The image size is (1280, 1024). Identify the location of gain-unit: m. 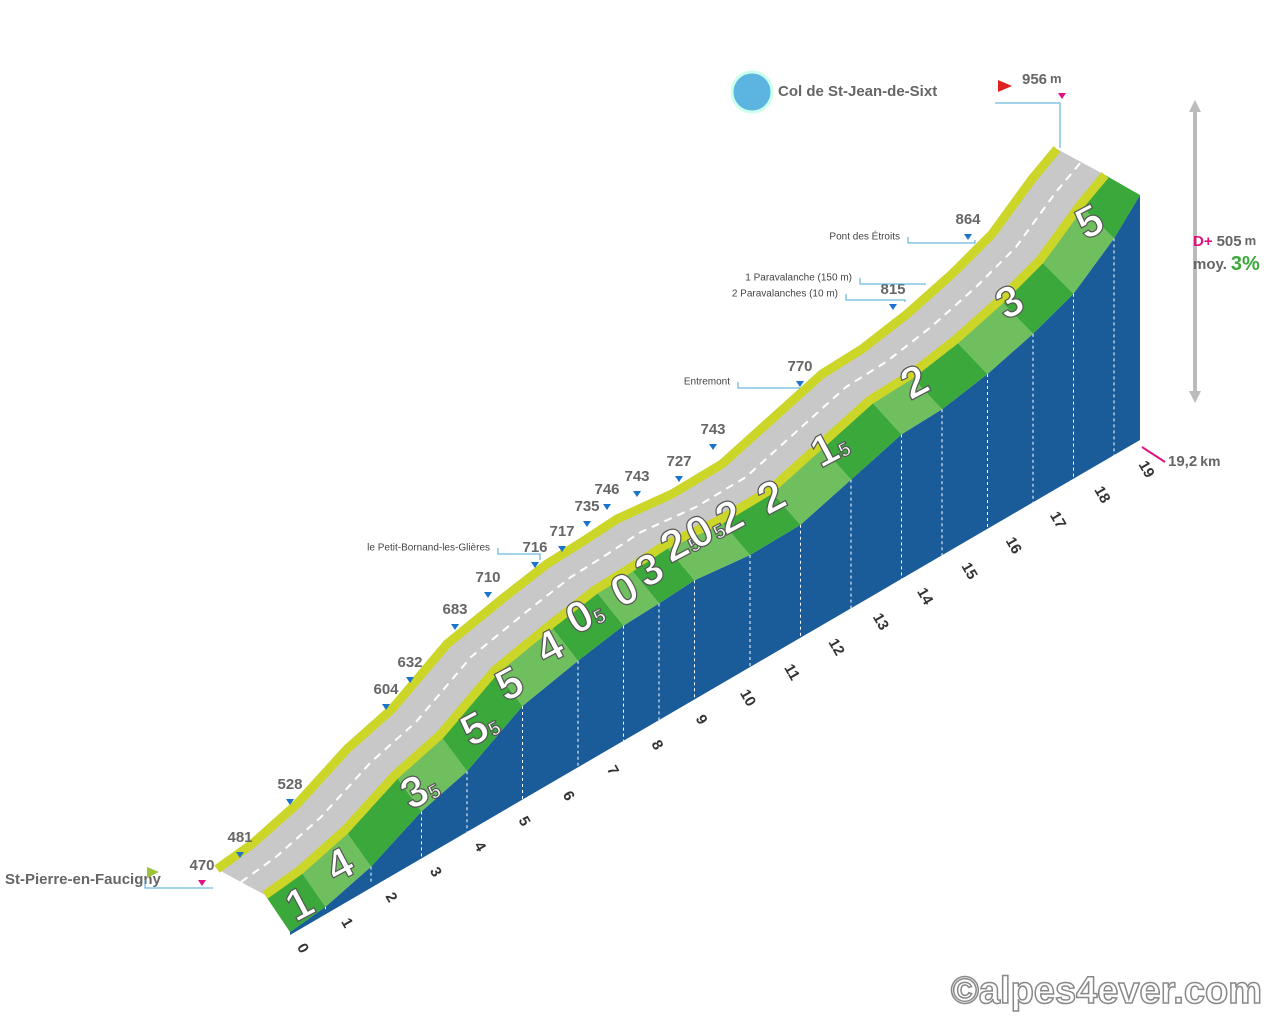
(1251, 240).